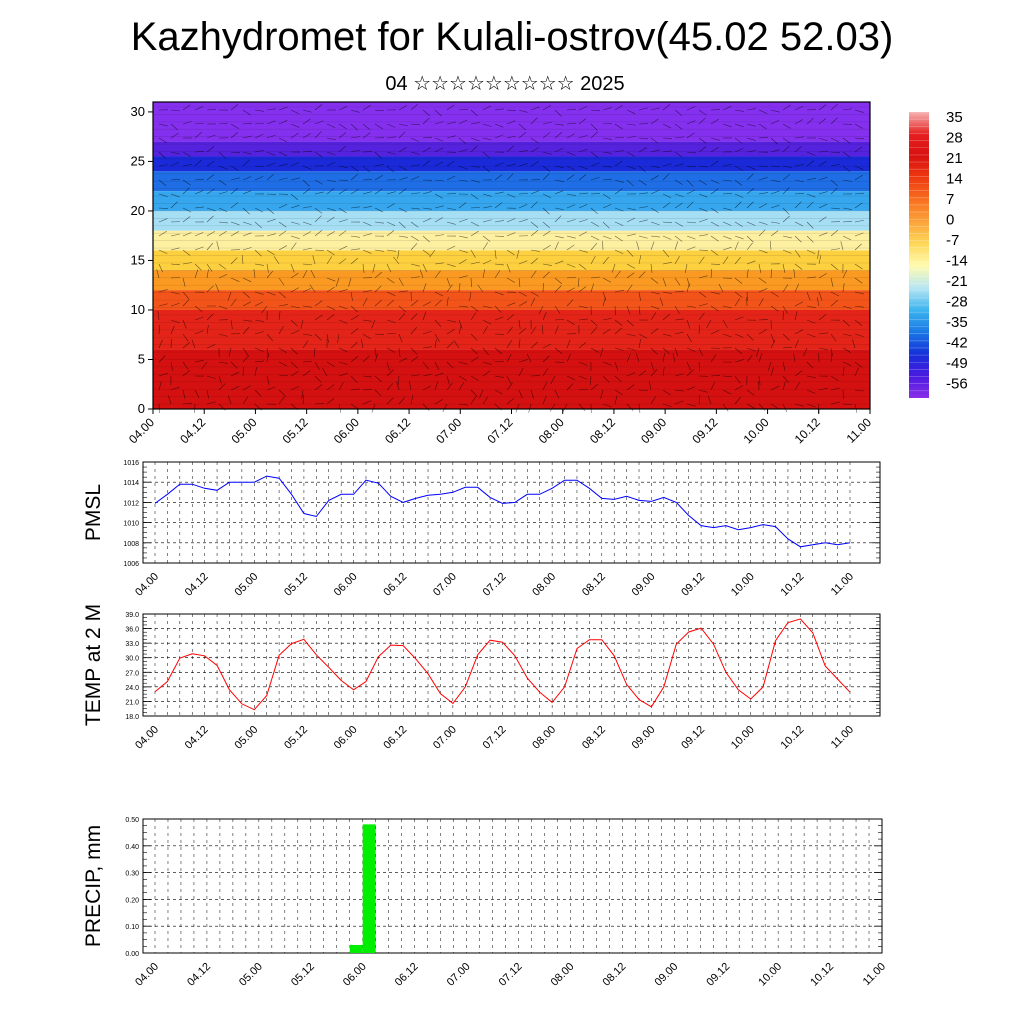 The height and width of the screenshot is (1024, 1024). What do you see at coordinates (551, 430) in the screenshot?
I see `x-tick-label: 08.00` at bounding box center [551, 430].